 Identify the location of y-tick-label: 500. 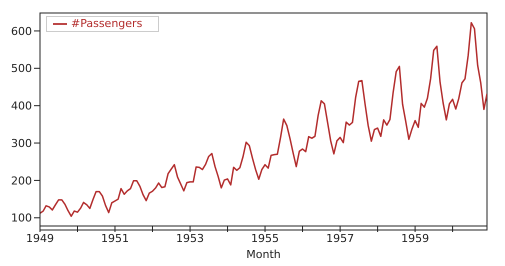
(21, 69).